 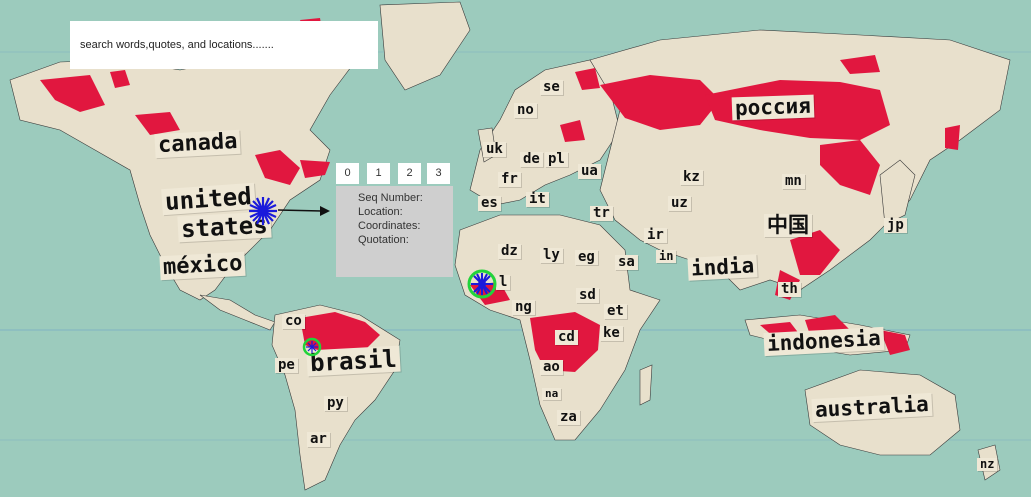 I want to click on search-input, so click(x=224, y=45).